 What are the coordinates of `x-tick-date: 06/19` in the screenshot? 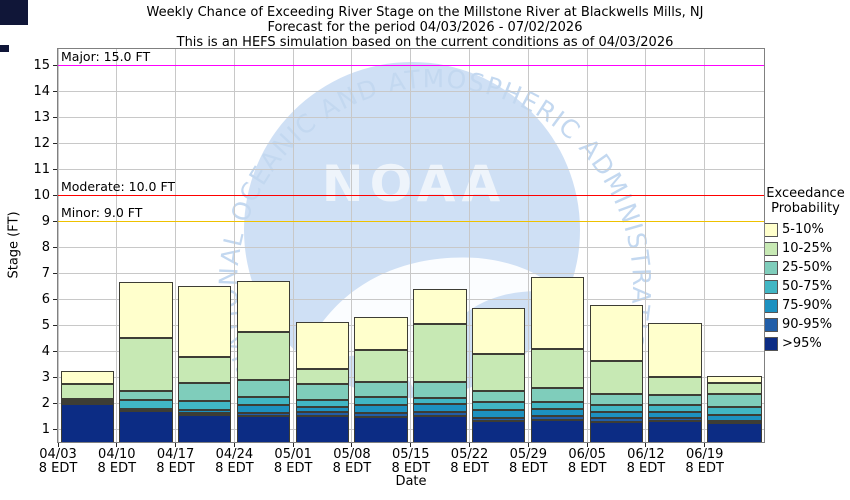 It's located at (704, 454).